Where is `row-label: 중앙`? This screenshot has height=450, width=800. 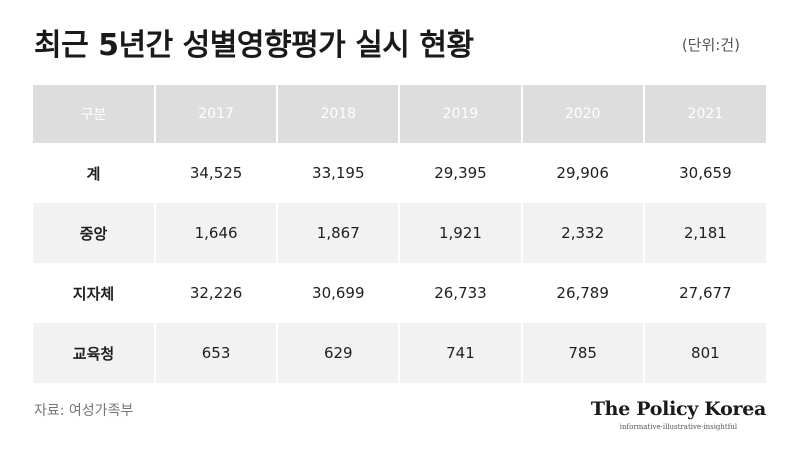
row-label: 중앙 is located at coordinates (94, 233).